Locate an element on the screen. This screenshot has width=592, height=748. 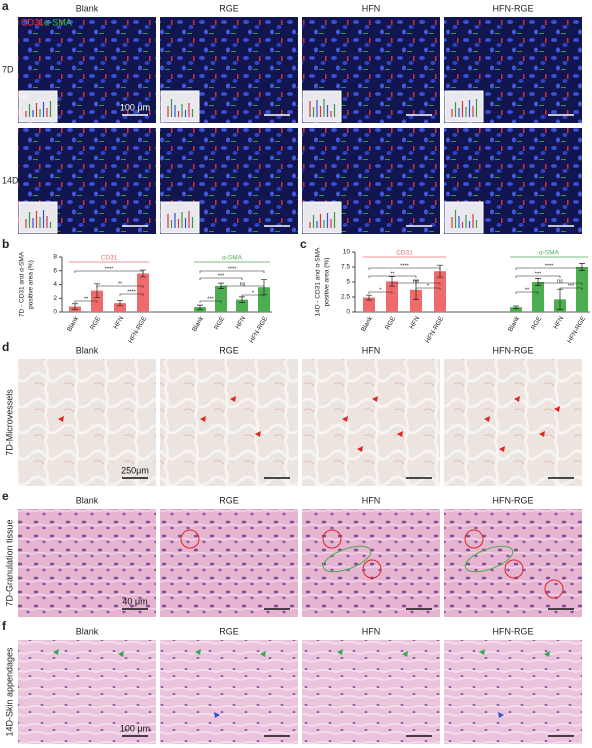
x-tick-label: RGE is located at coordinates (219, 323).